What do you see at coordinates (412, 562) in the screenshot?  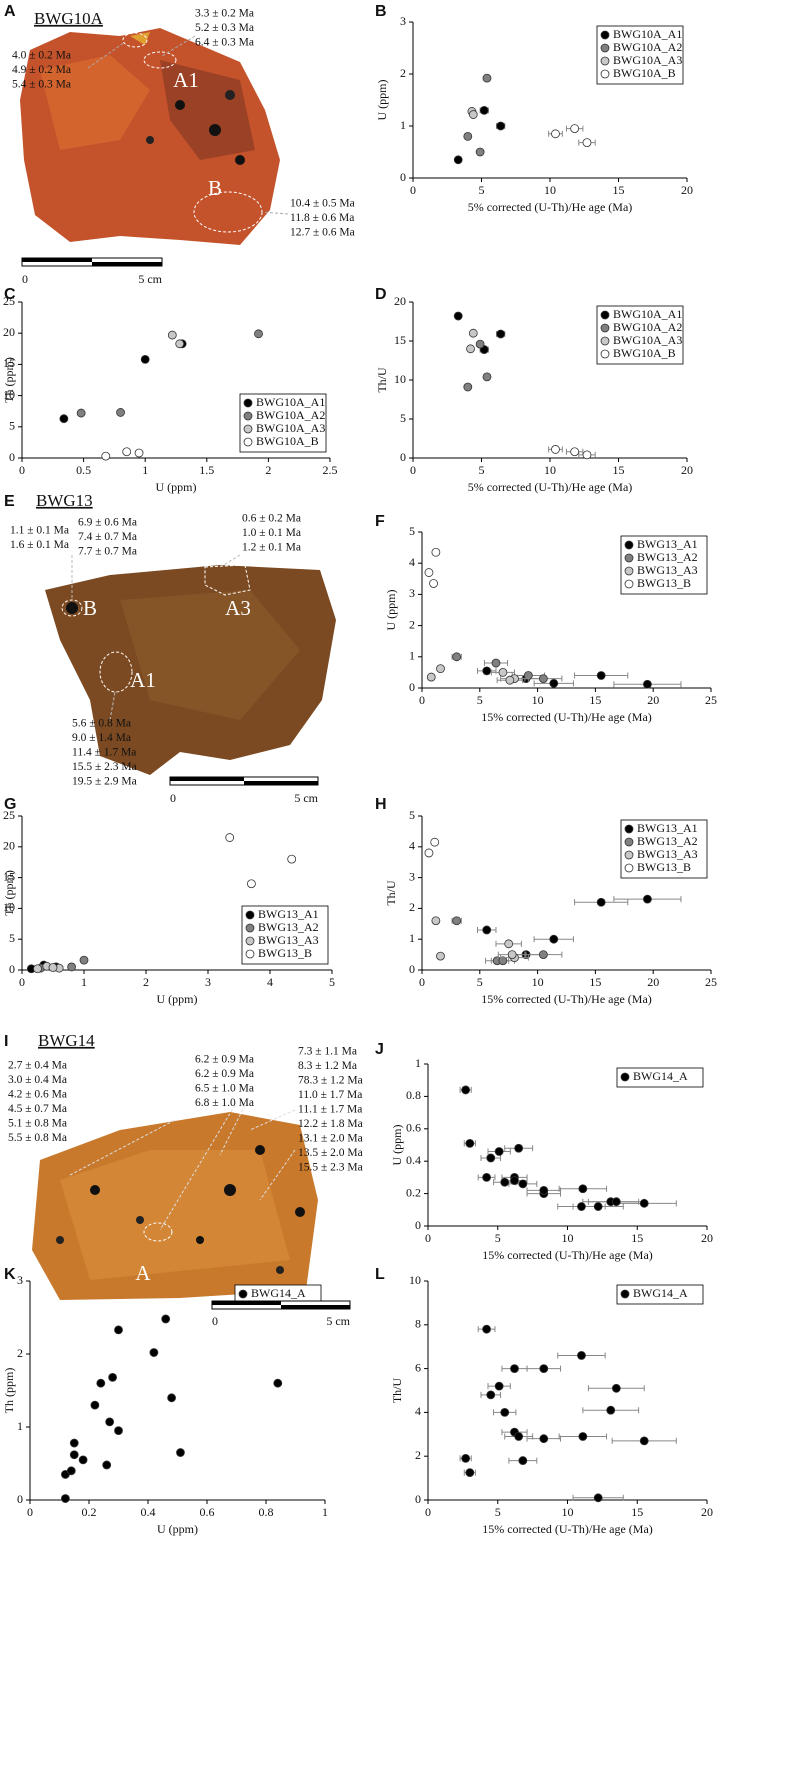 I see `y-tick-label: 4` at bounding box center [412, 562].